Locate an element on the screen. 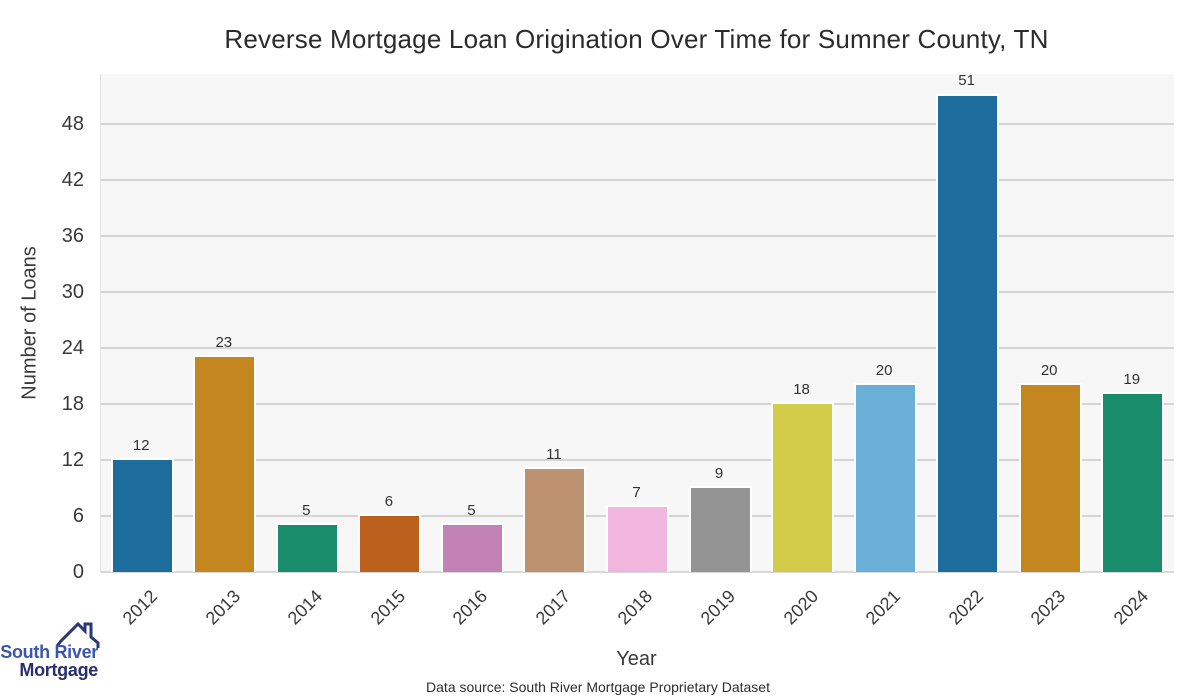 This screenshot has height=700, width=1200. logo-text-line1: South River is located at coordinates (49, 652).